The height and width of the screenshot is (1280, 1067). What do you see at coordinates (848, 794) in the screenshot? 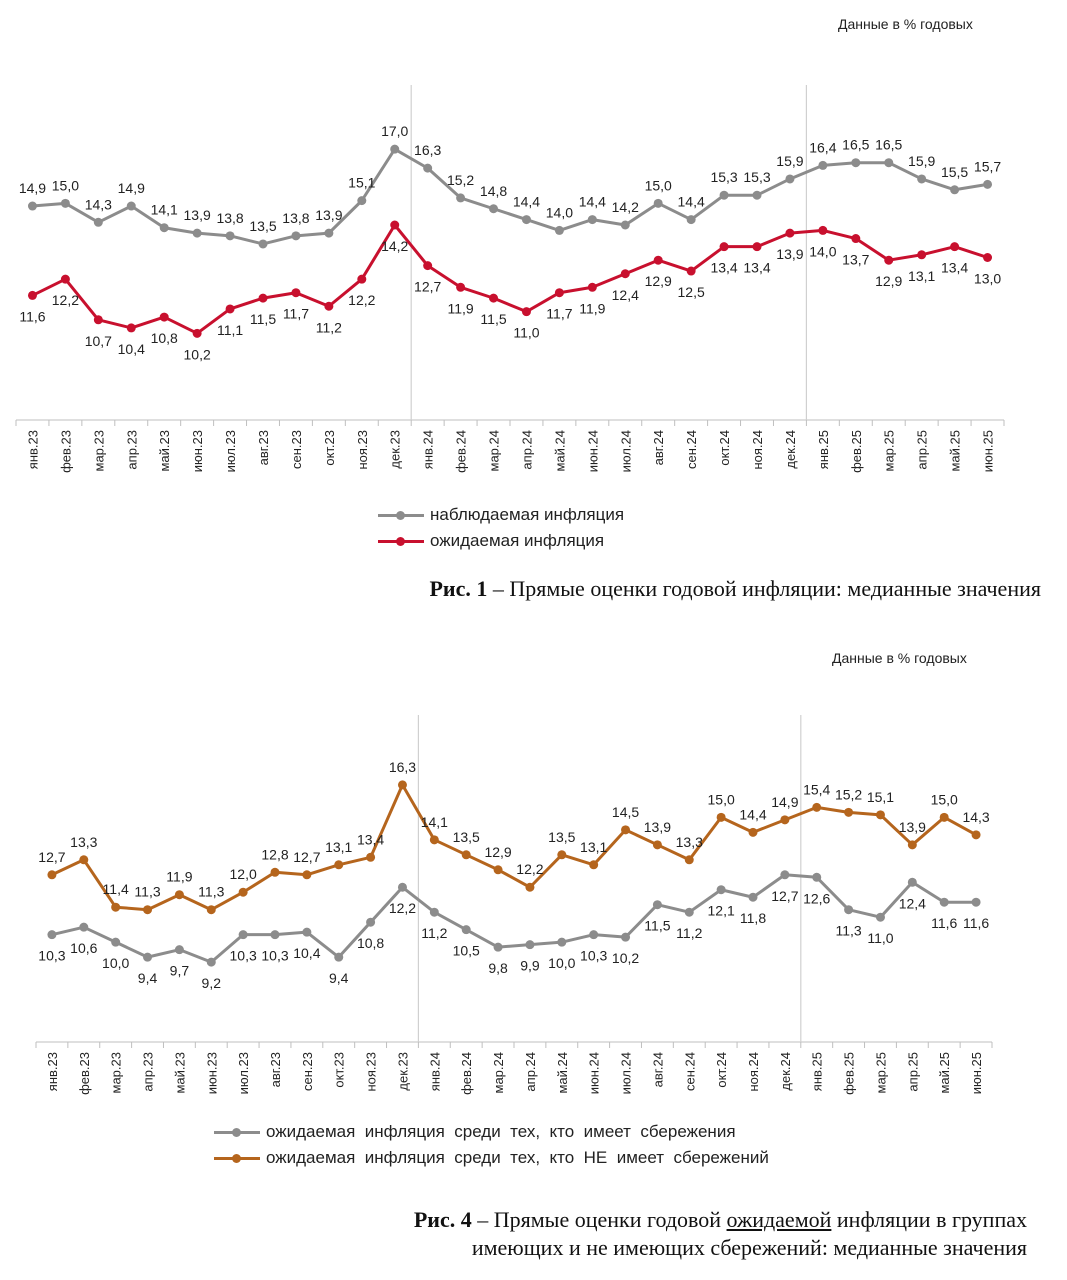
I see `data-label: 15,2` at bounding box center [848, 794].